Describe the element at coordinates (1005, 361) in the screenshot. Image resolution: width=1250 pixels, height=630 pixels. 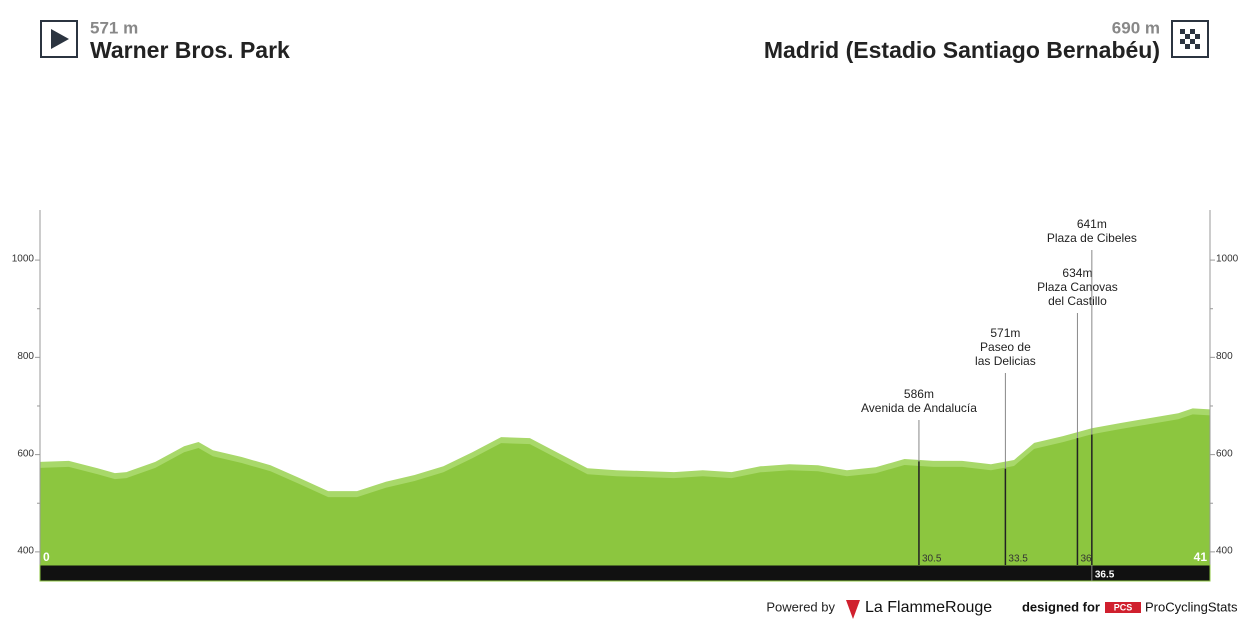
I see `marker-name: las Delicias` at that location.